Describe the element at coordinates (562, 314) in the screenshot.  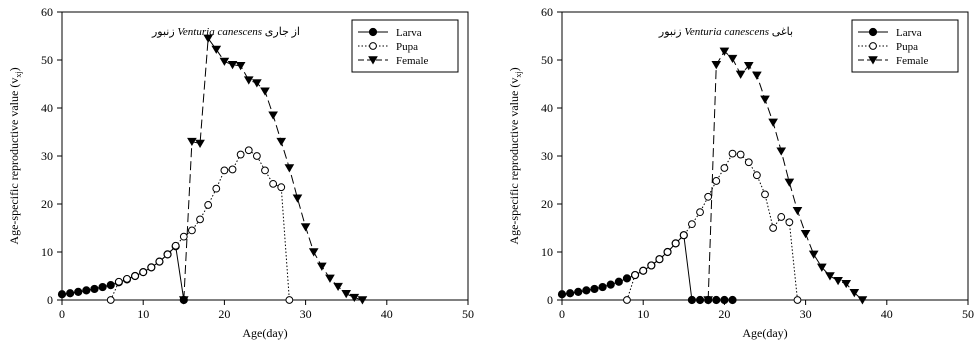
I see `chart2-x-tick-label: 0` at that location.